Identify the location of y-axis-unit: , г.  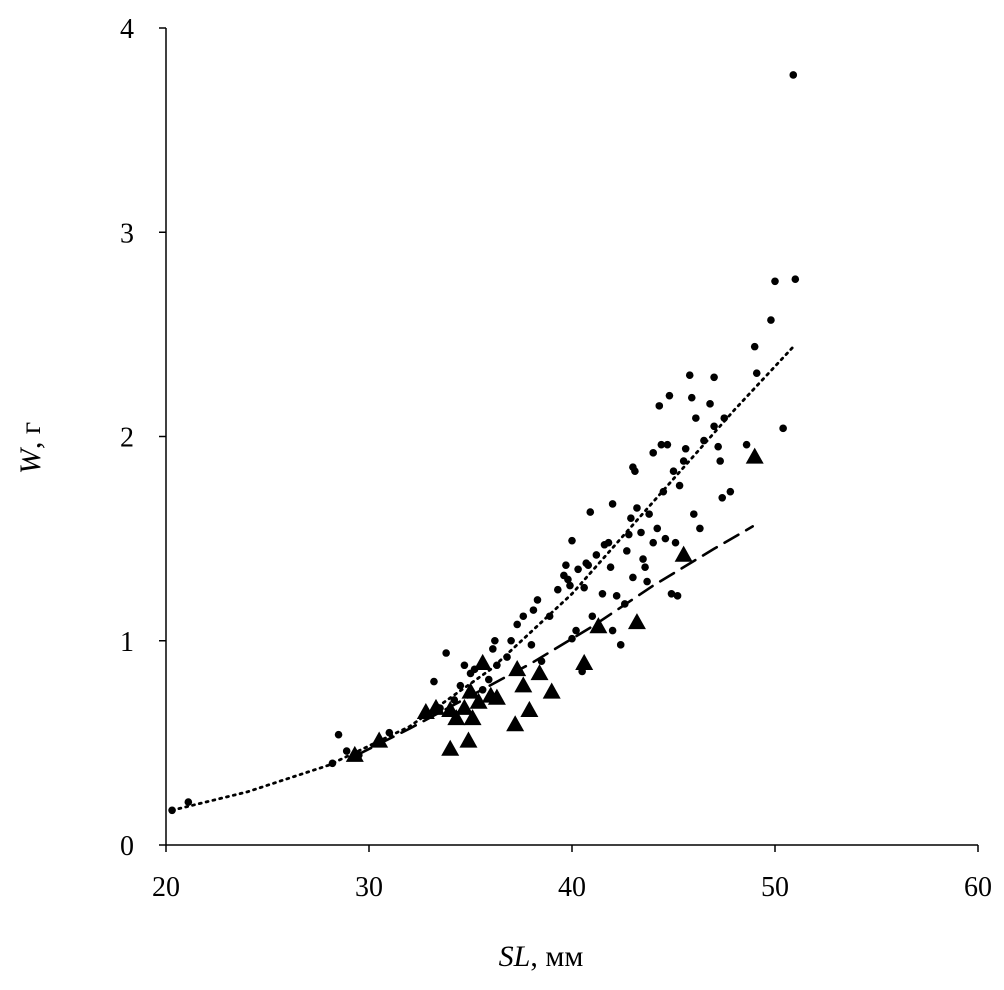
(30, 435).